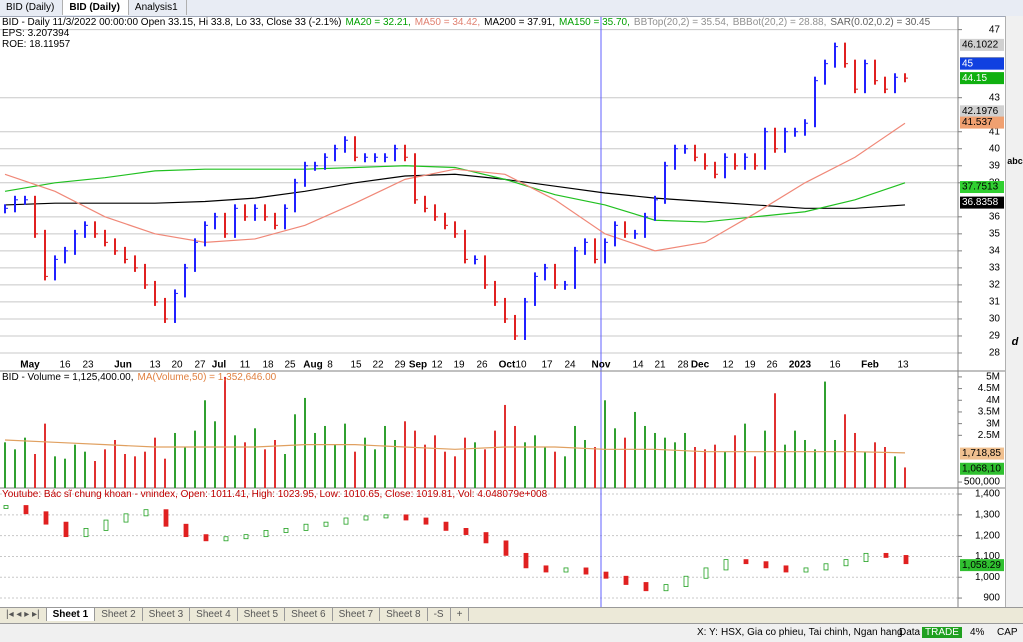 The width and height of the screenshot is (1023, 642). I want to click on tab: BID (Daily), so click(32, 7).